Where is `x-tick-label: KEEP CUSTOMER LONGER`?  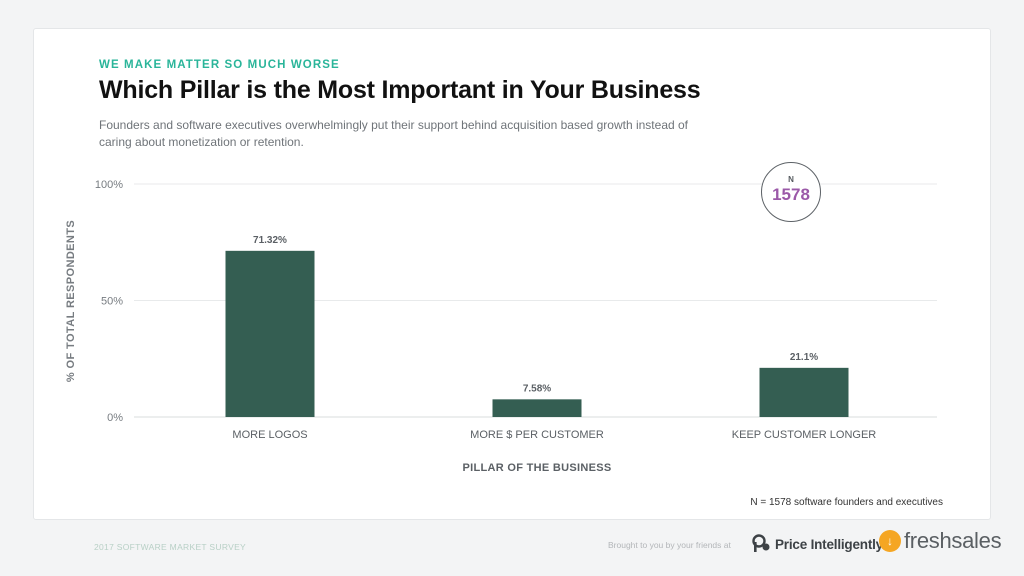
x-tick-label: KEEP CUSTOMER LONGER is located at coordinates (804, 435).